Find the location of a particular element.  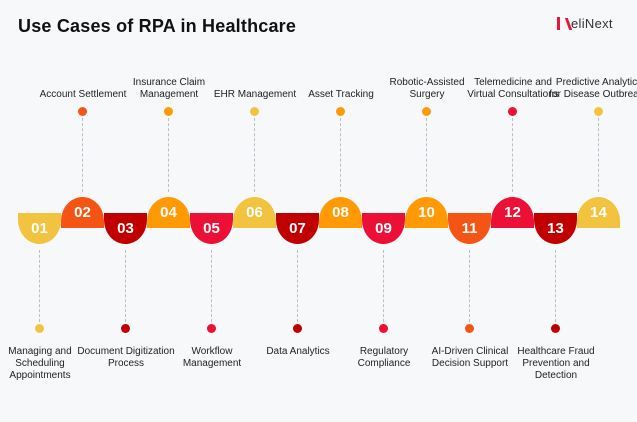

step-number-badge: 04 is located at coordinates (168, 212).